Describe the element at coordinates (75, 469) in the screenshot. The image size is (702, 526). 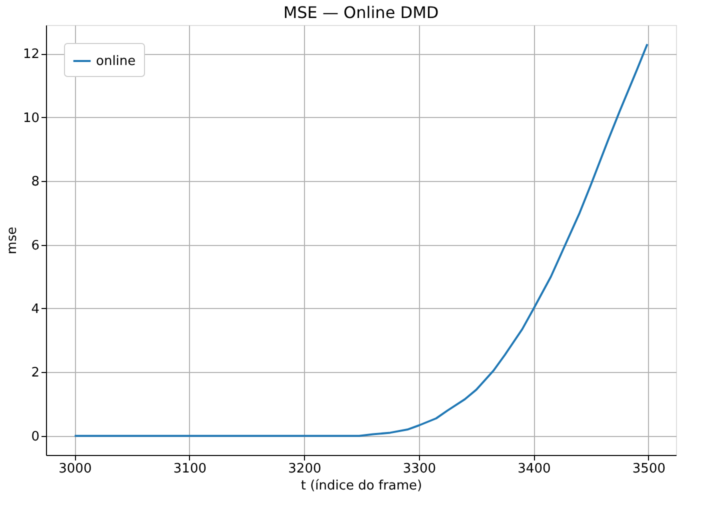
I see `x-tick-label: 3000` at that location.